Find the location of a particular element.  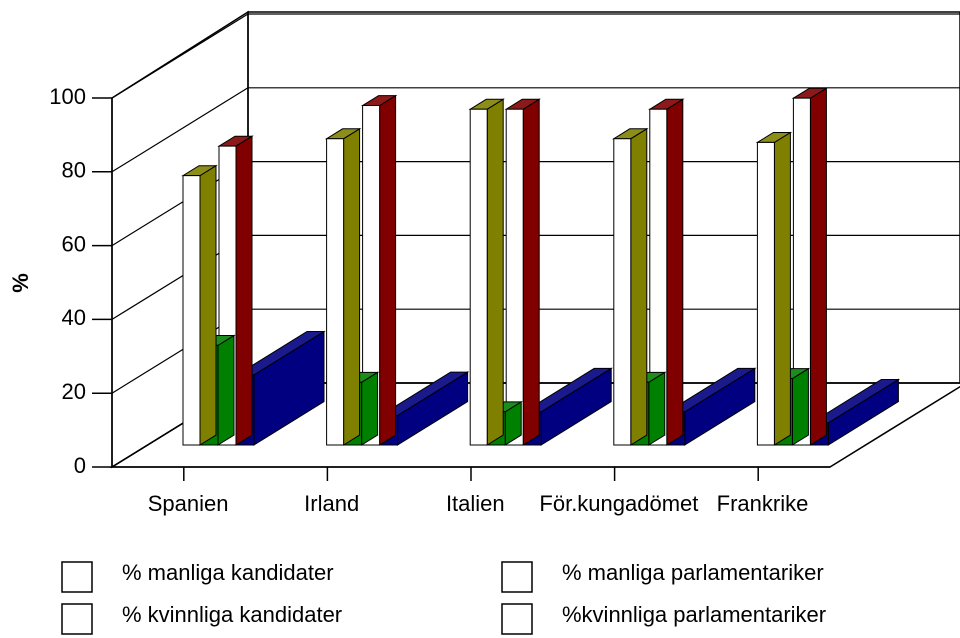

y-tick-label: 80 is located at coordinates (74, 170).